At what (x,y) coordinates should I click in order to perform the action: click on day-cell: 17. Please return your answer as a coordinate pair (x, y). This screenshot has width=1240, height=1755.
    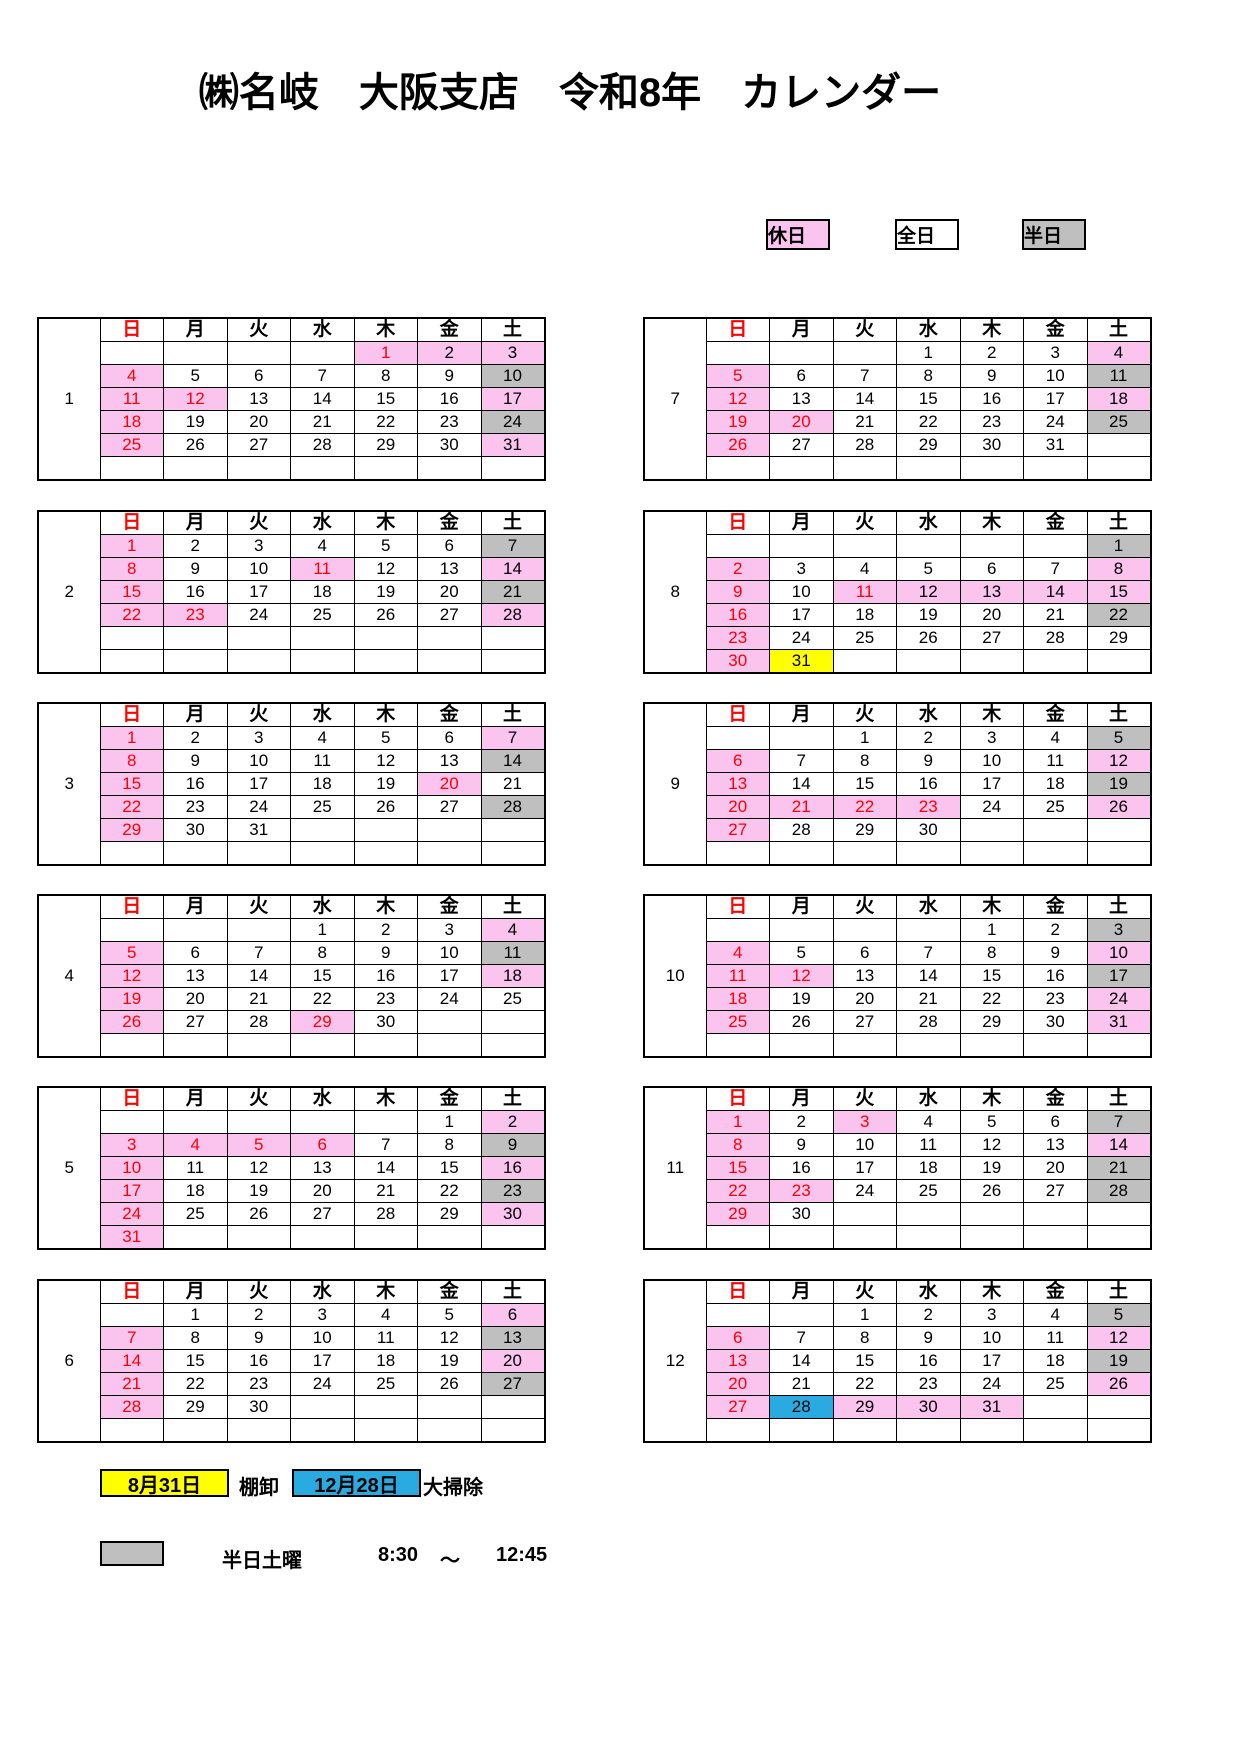
    Looking at the image, I should click on (131, 1191).